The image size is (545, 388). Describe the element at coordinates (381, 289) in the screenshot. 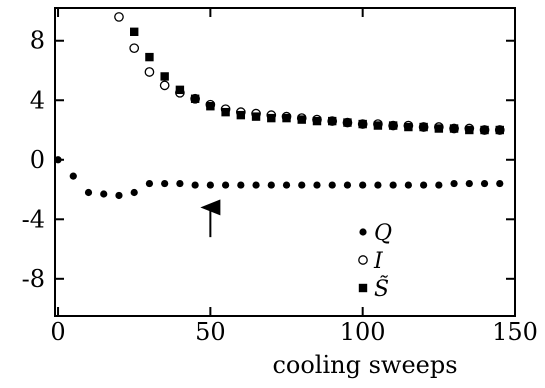

I see `legend-label: S̃` at that location.